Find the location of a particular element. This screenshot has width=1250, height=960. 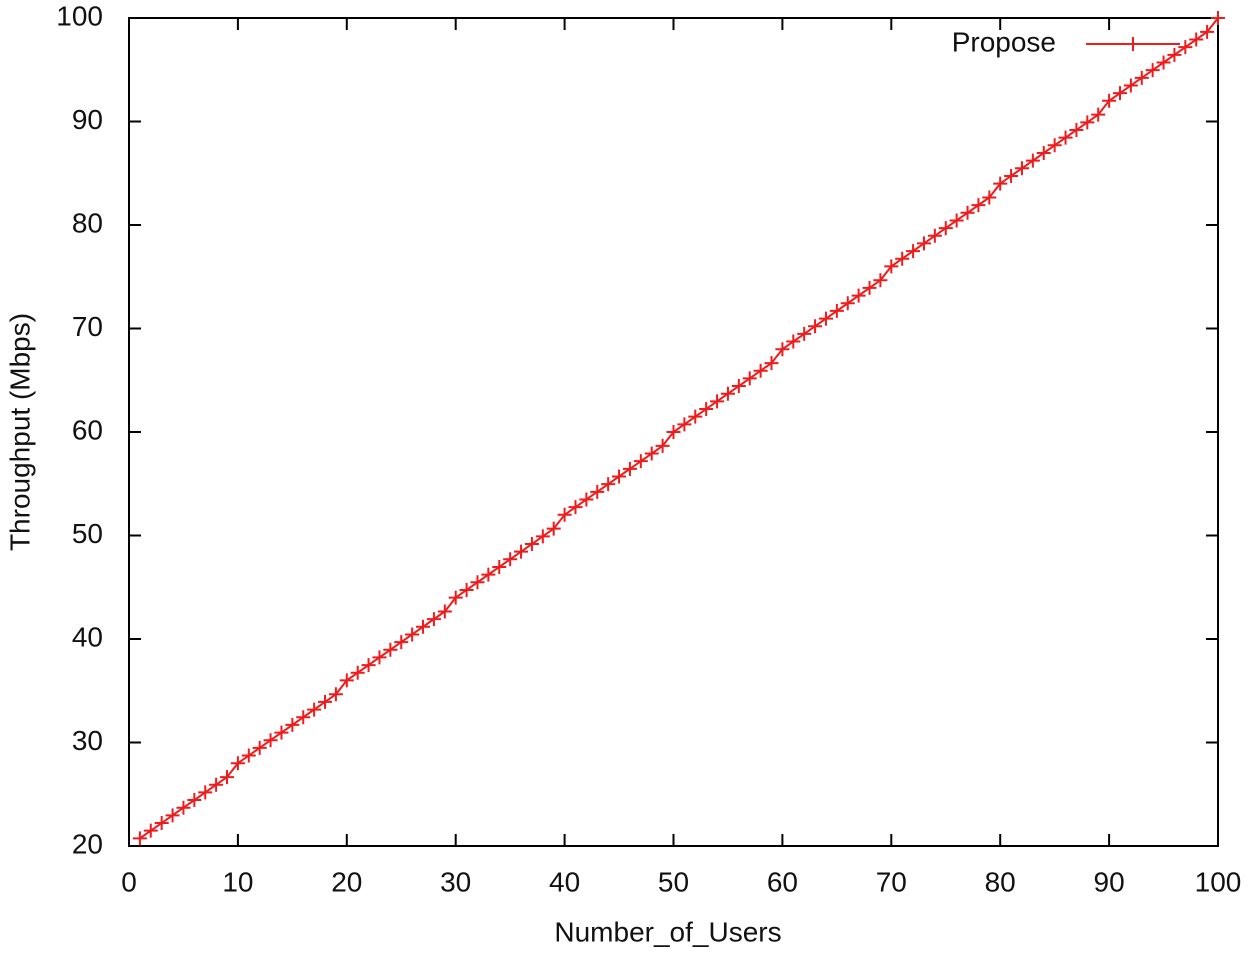

y-axis-label: Throughput (Mbps) is located at coordinates (19, 432).